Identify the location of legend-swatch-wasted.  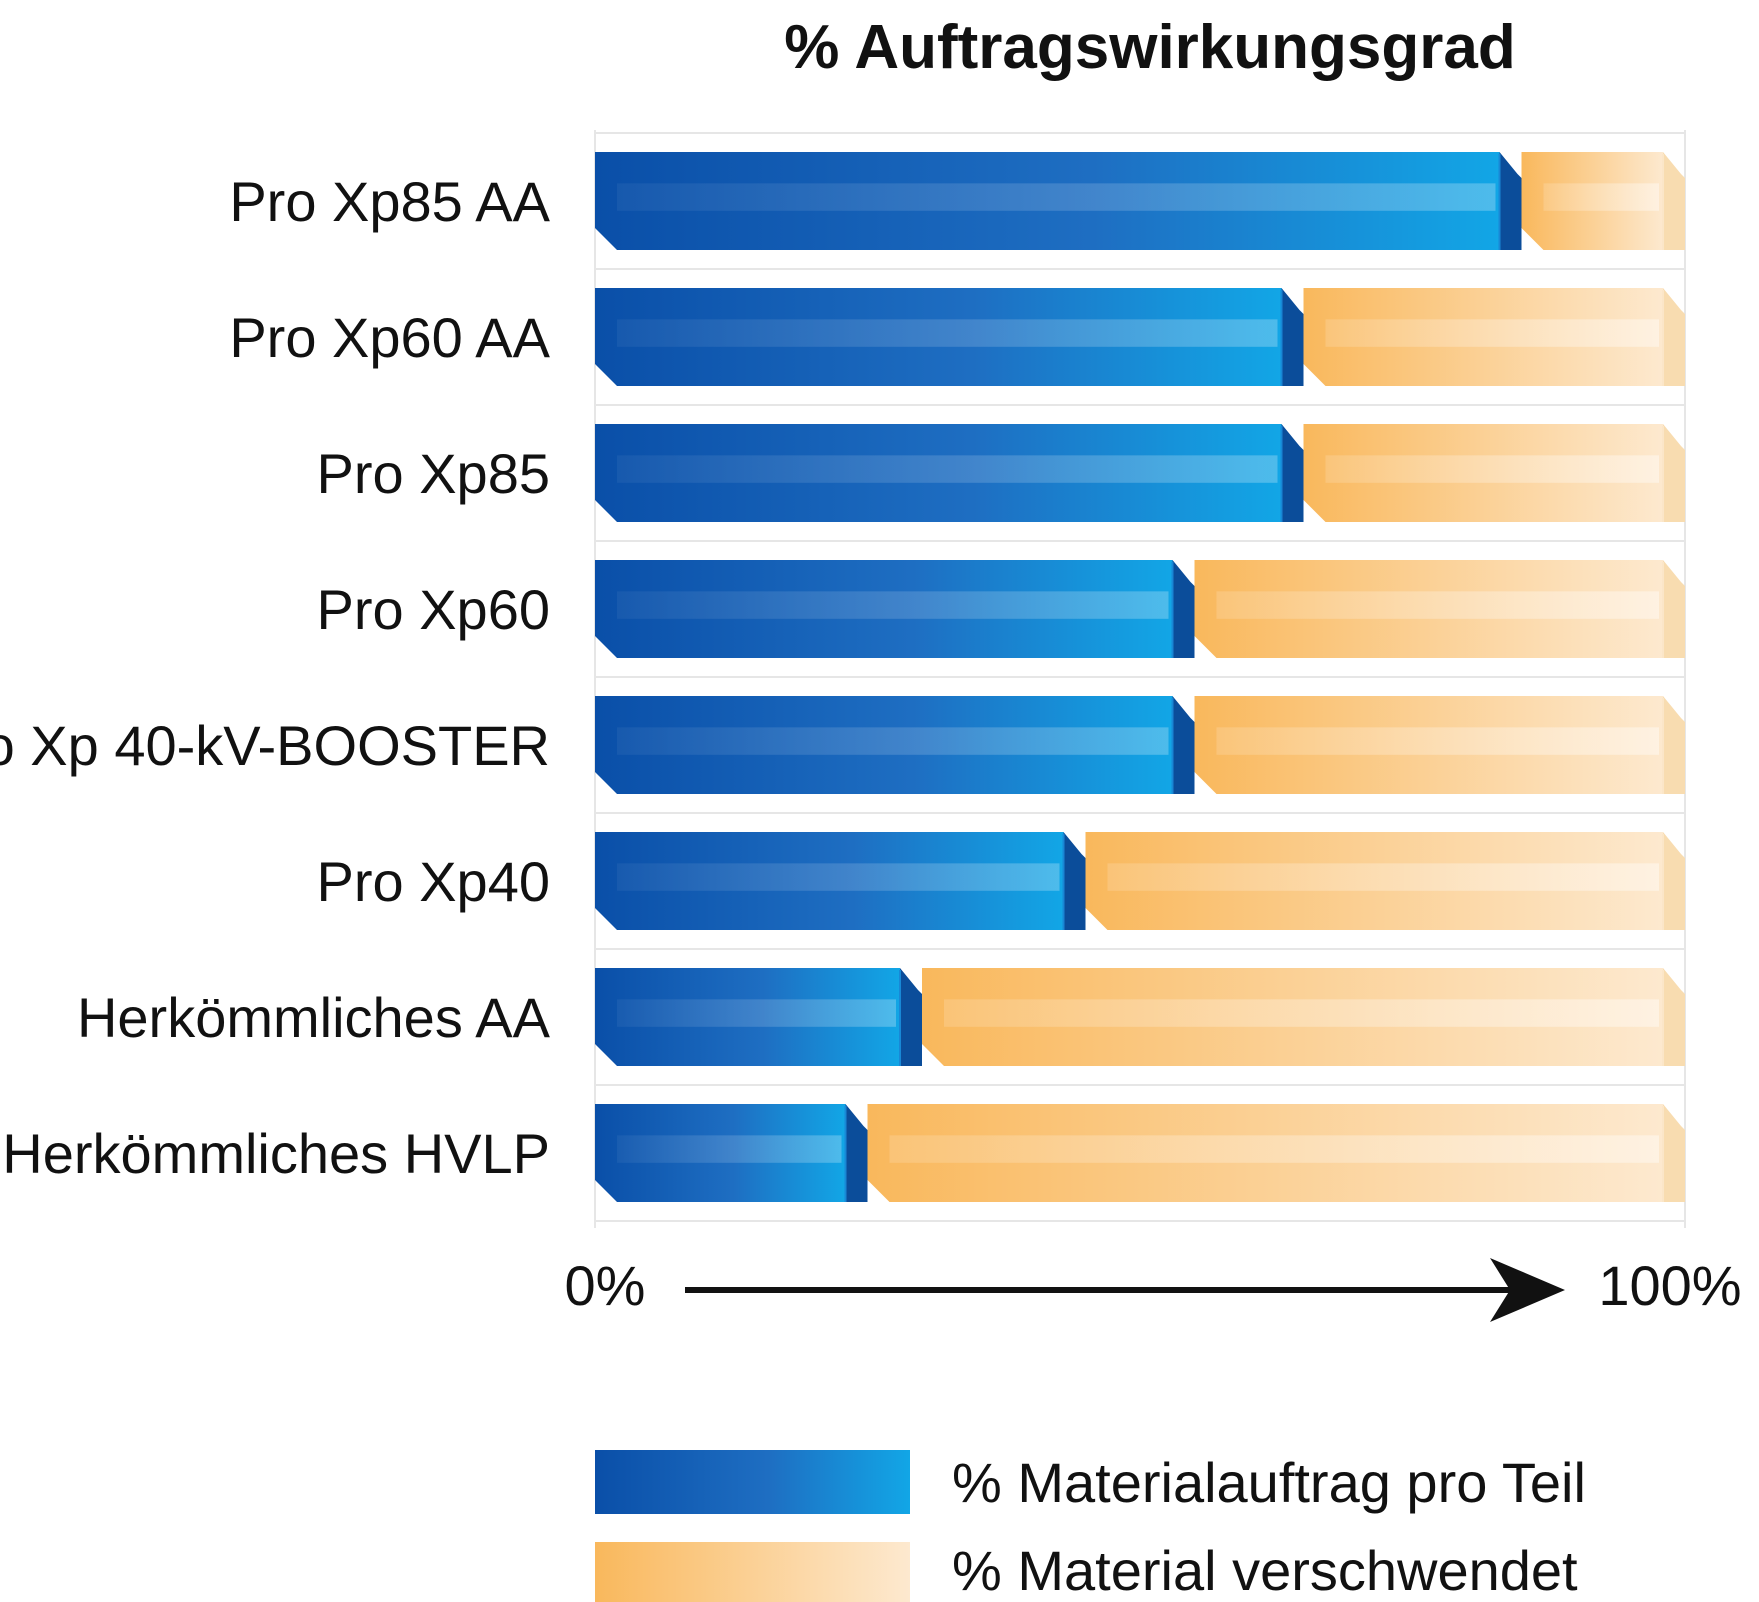
(752, 1572).